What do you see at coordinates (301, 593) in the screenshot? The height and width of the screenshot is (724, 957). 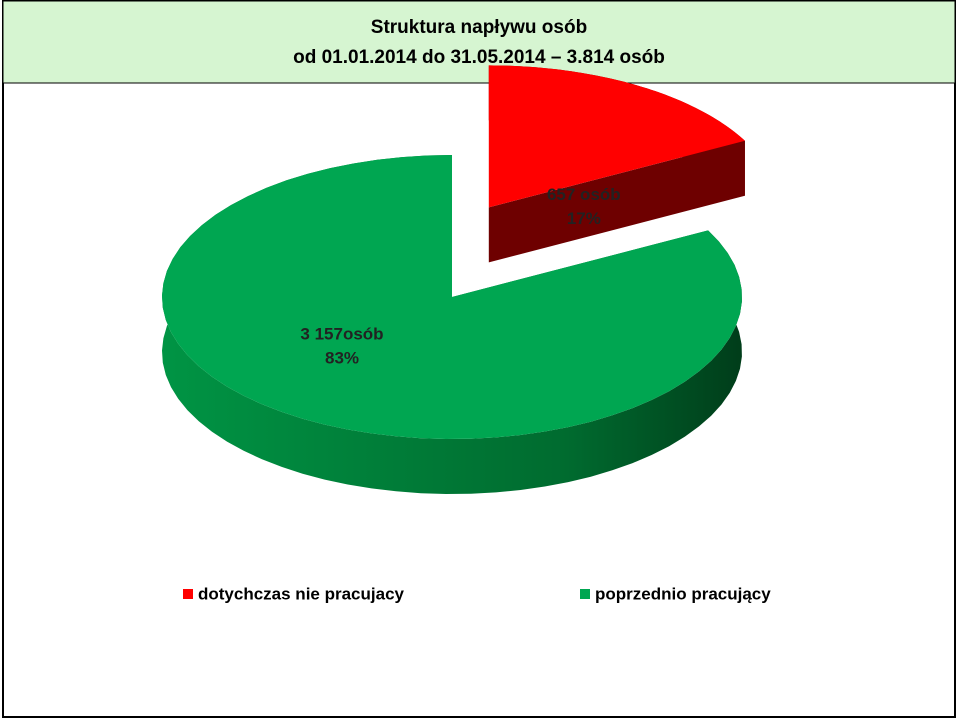 I see `legend-label: dotychczas nie pracujacy` at bounding box center [301, 593].